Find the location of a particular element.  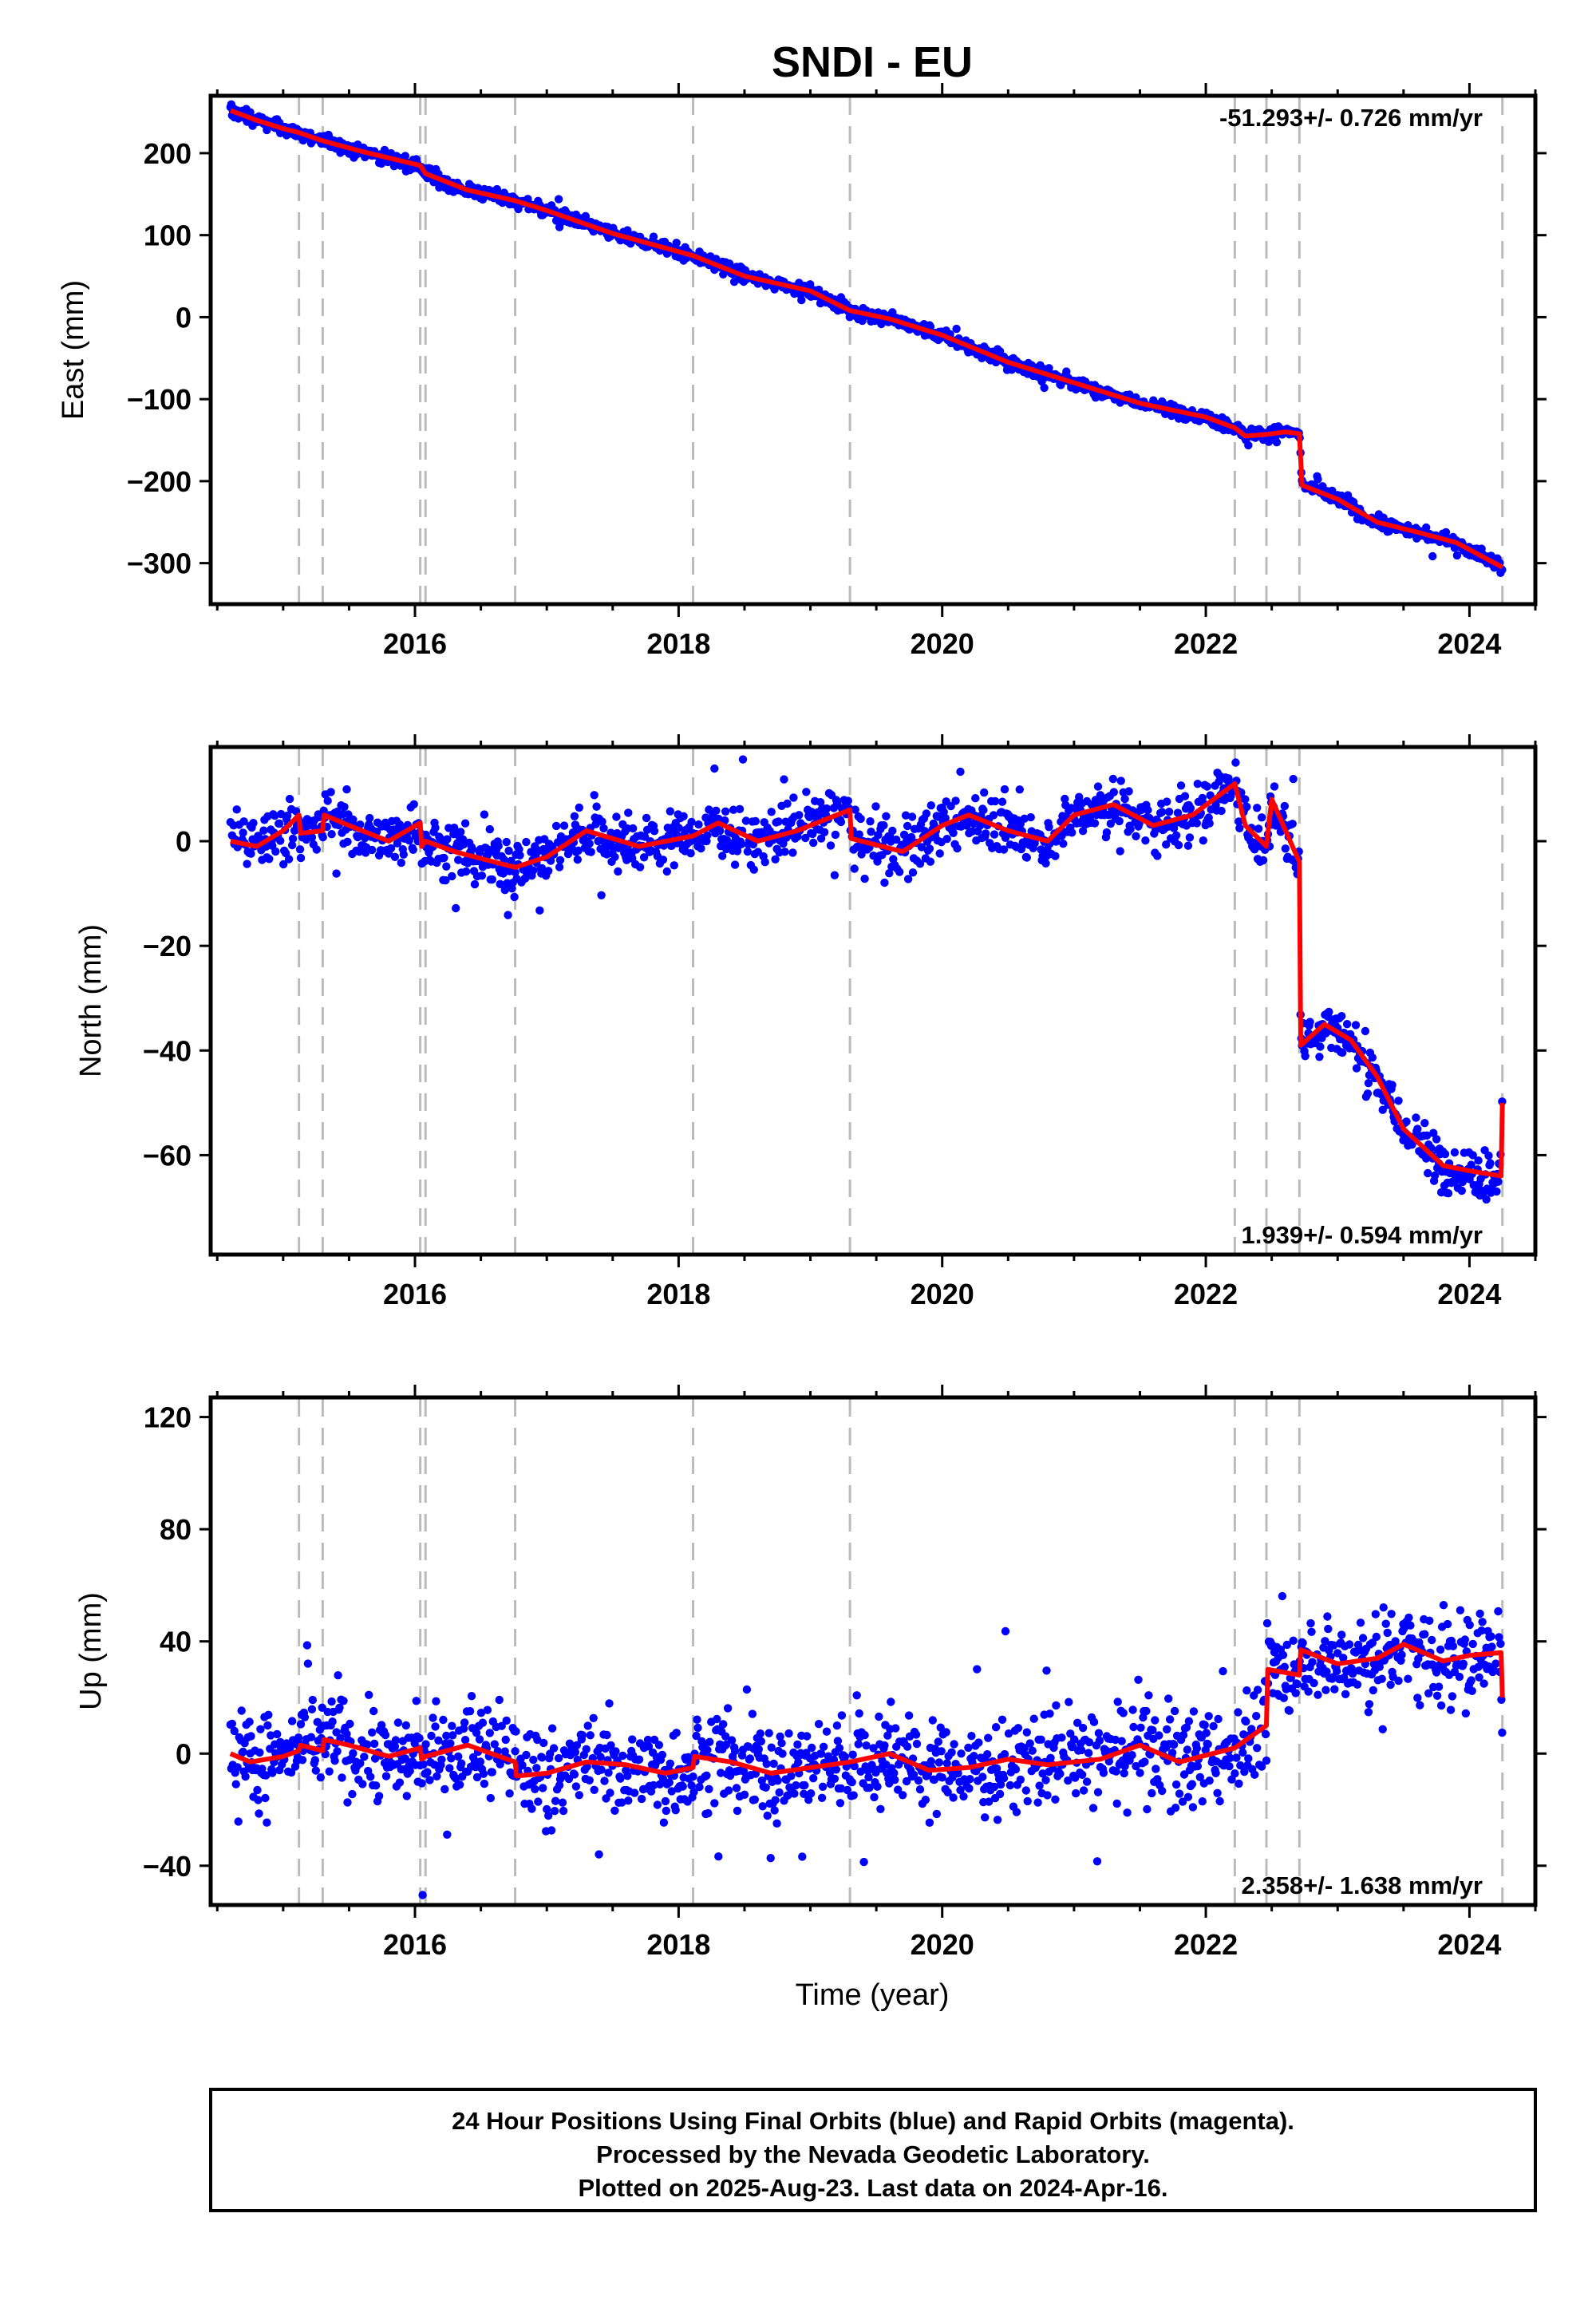

x-tick-label: 2024 is located at coordinates (1469, 643).